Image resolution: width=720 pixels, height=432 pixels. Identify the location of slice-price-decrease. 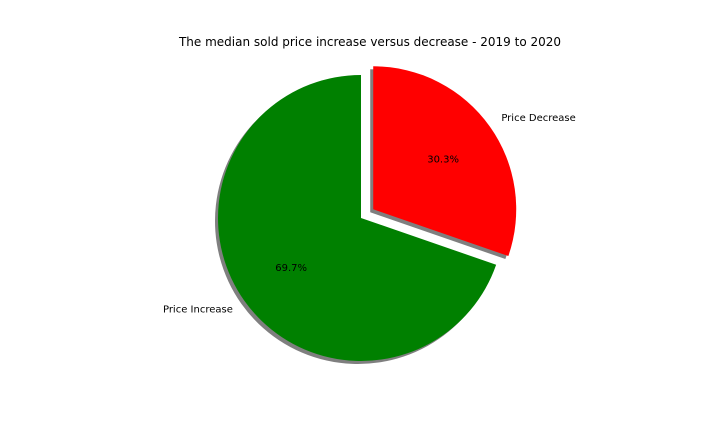
(445, 161).